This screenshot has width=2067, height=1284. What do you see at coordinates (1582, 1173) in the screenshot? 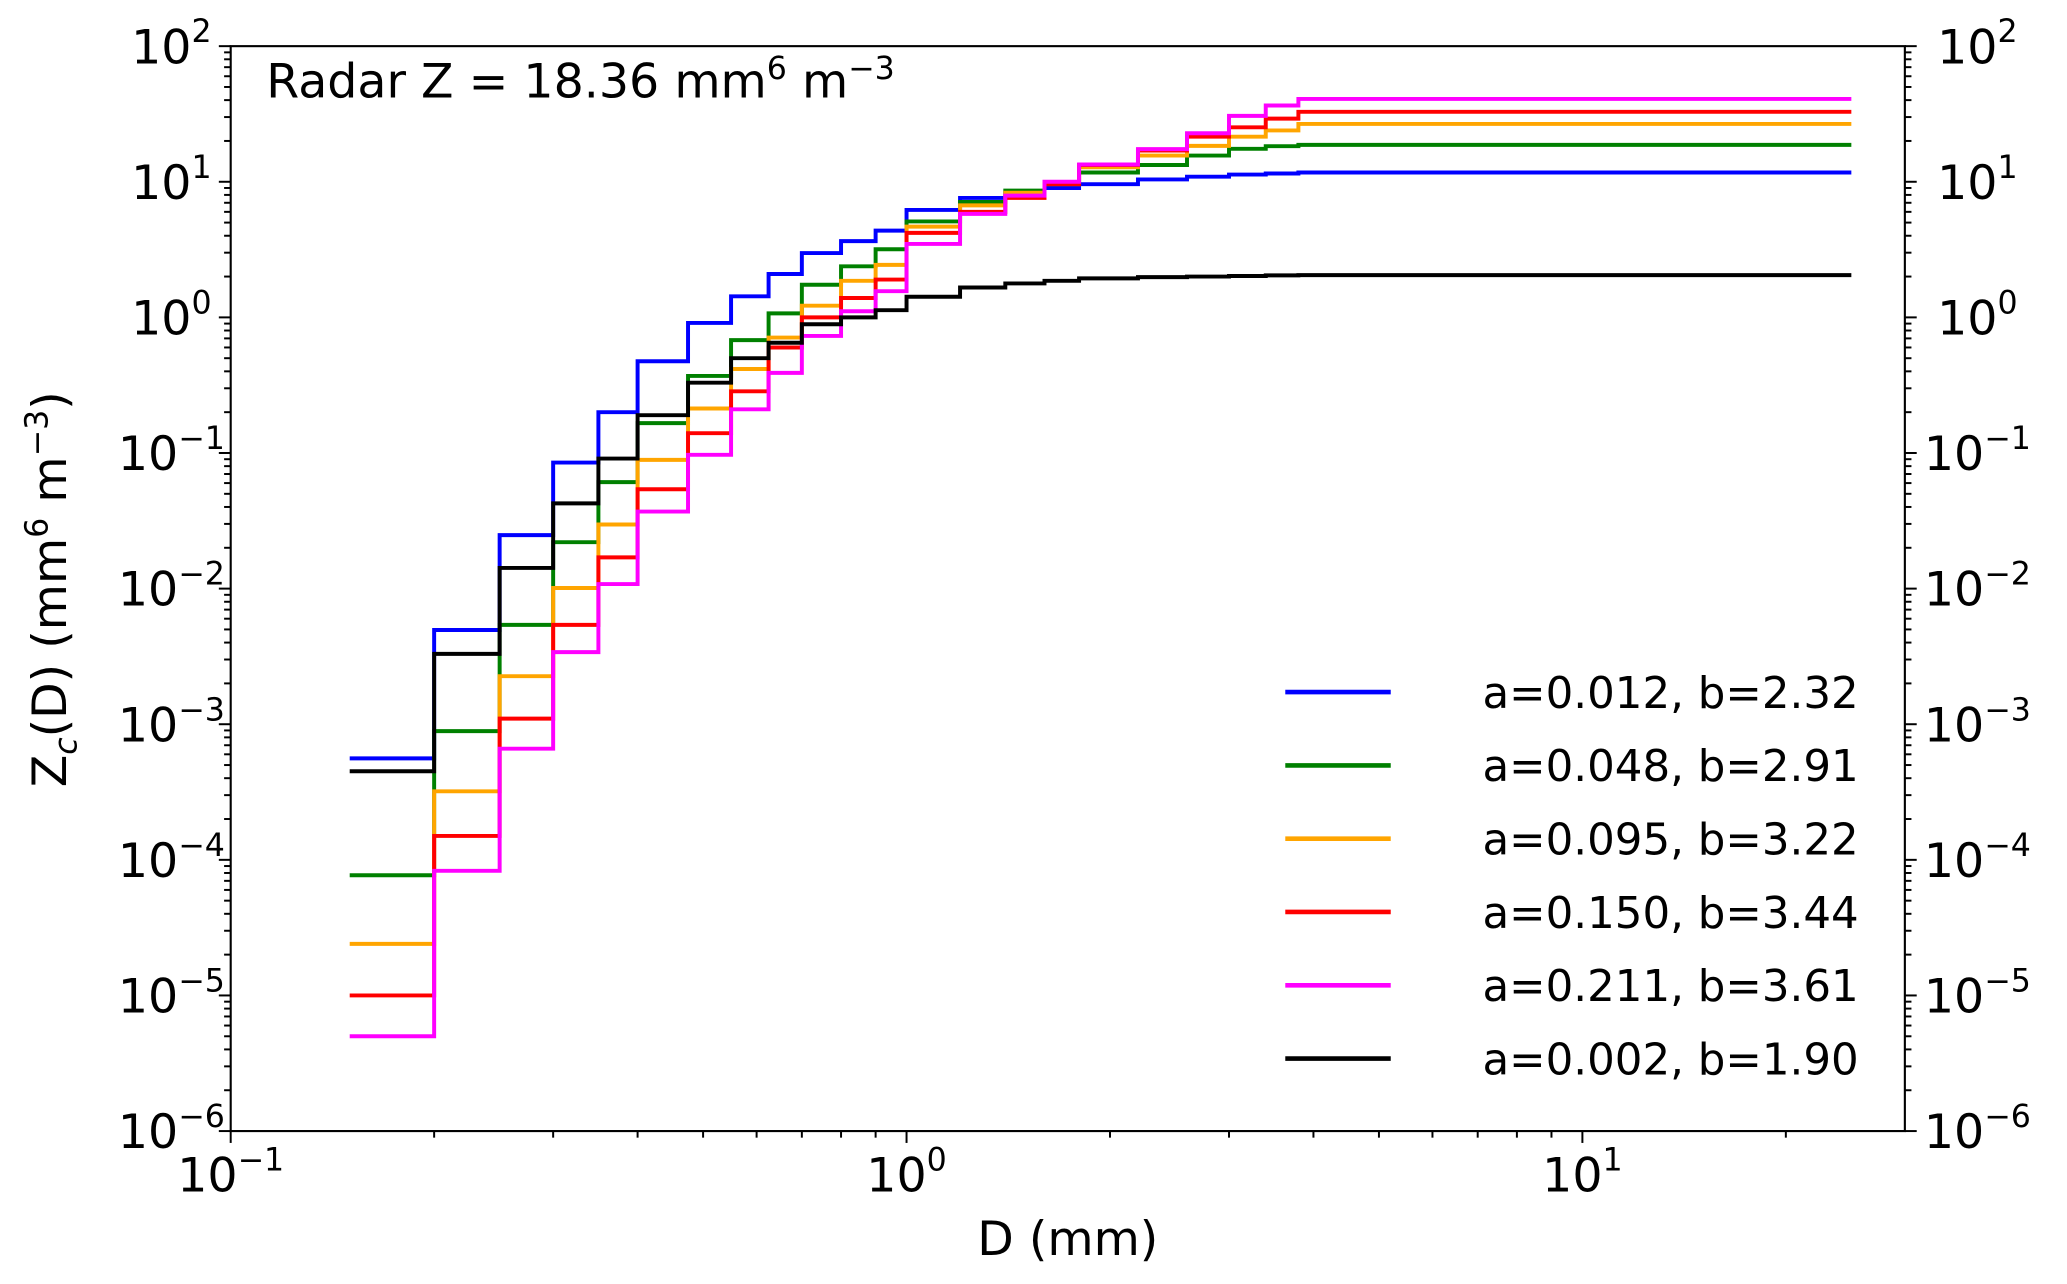
I see `x-tick-label: 10¹` at bounding box center [1582, 1173].